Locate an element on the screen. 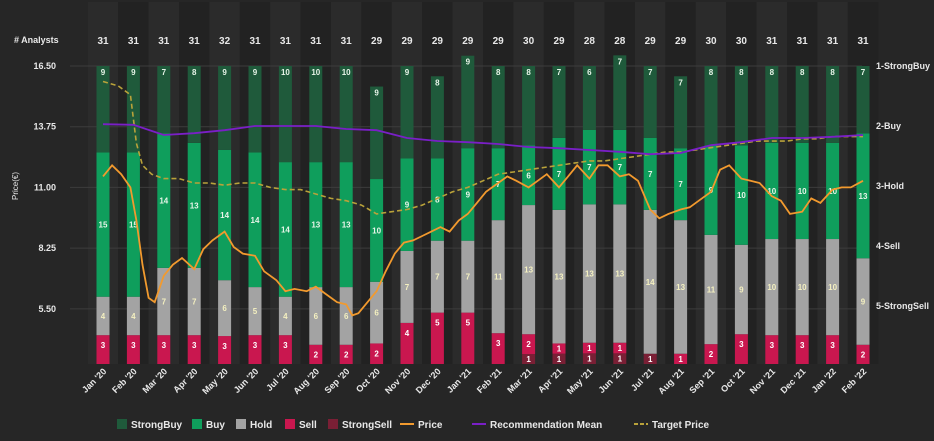  analyst-count: 30 is located at coordinates (711, 41).